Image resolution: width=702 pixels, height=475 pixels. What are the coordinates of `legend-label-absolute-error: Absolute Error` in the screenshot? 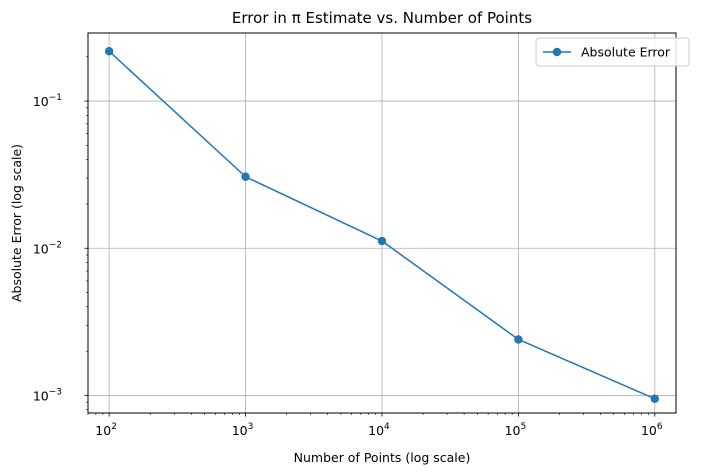 It's located at (626, 52).